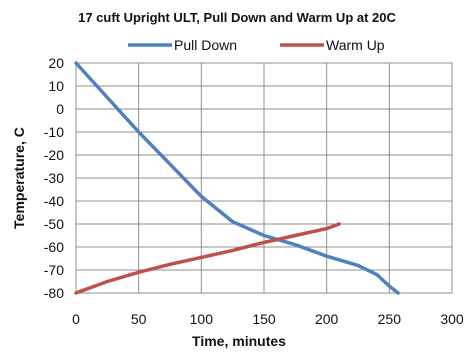 This screenshot has width=474, height=359. What do you see at coordinates (54, 155) in the screenshot?
I see `y-tick-label: -20` at bounding box center [54, 155].